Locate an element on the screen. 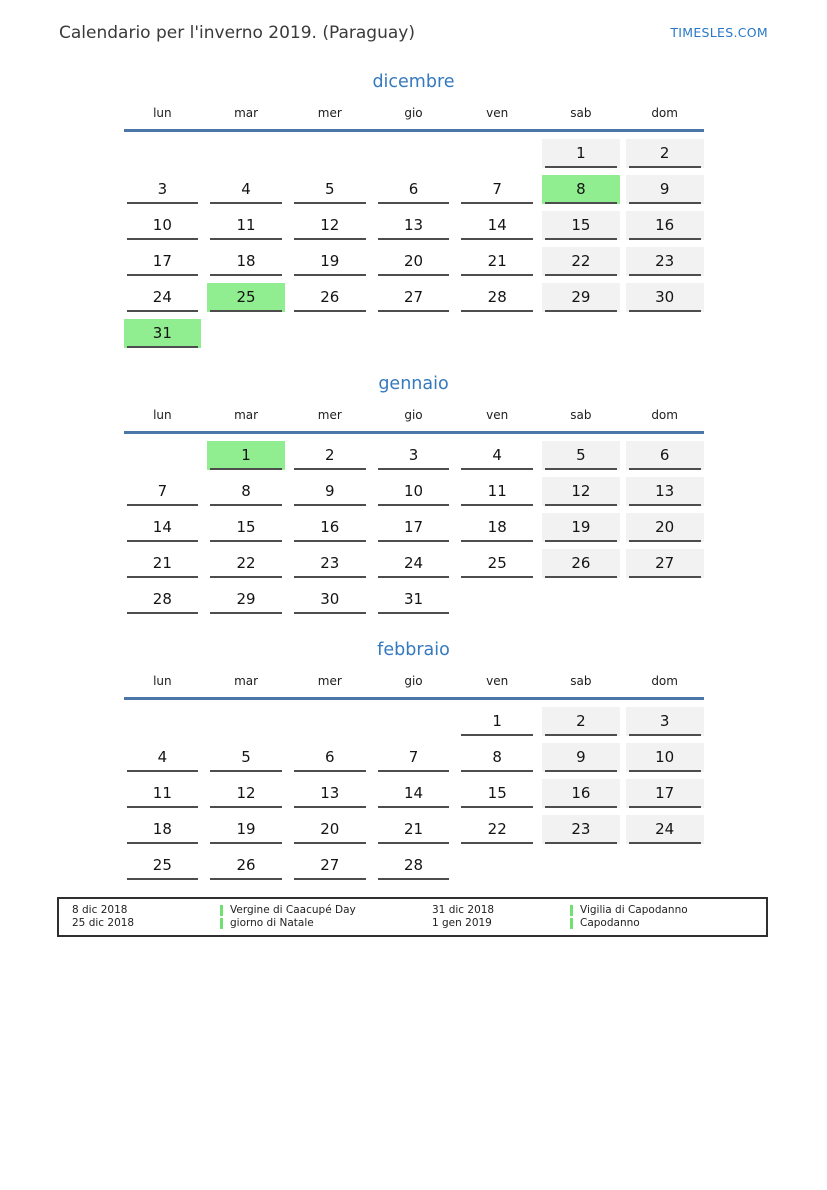 The width and height of the screenshot is (827, 1190). day-cell-febbraio-19: 19 is located at coordinates (246, 829).